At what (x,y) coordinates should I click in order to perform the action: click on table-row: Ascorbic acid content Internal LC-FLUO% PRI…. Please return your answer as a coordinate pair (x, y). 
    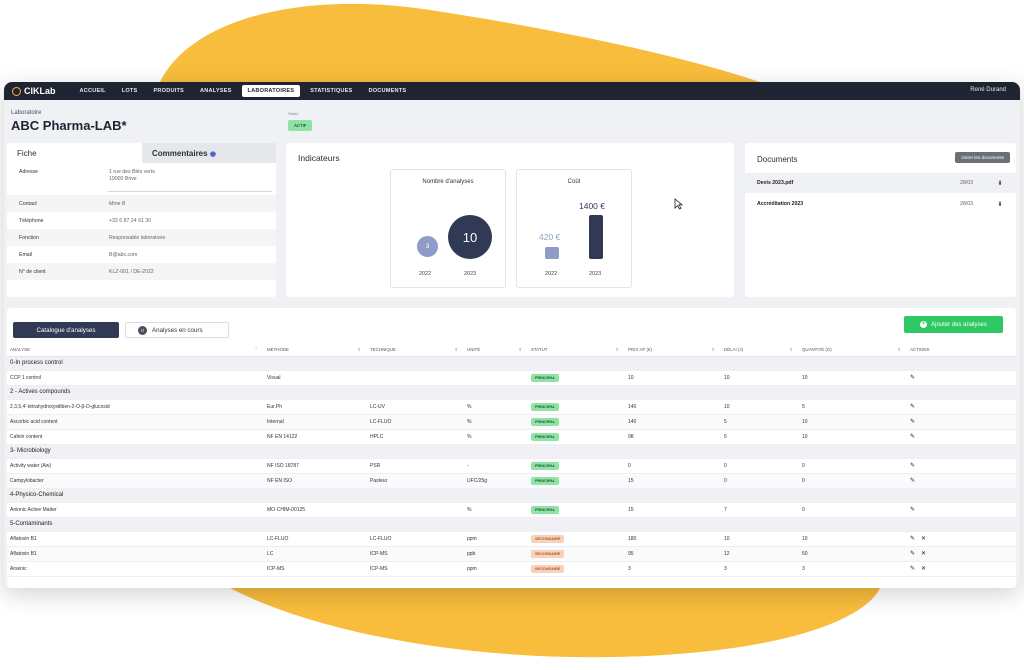
    Looking at the image, I should click on (511, 422).